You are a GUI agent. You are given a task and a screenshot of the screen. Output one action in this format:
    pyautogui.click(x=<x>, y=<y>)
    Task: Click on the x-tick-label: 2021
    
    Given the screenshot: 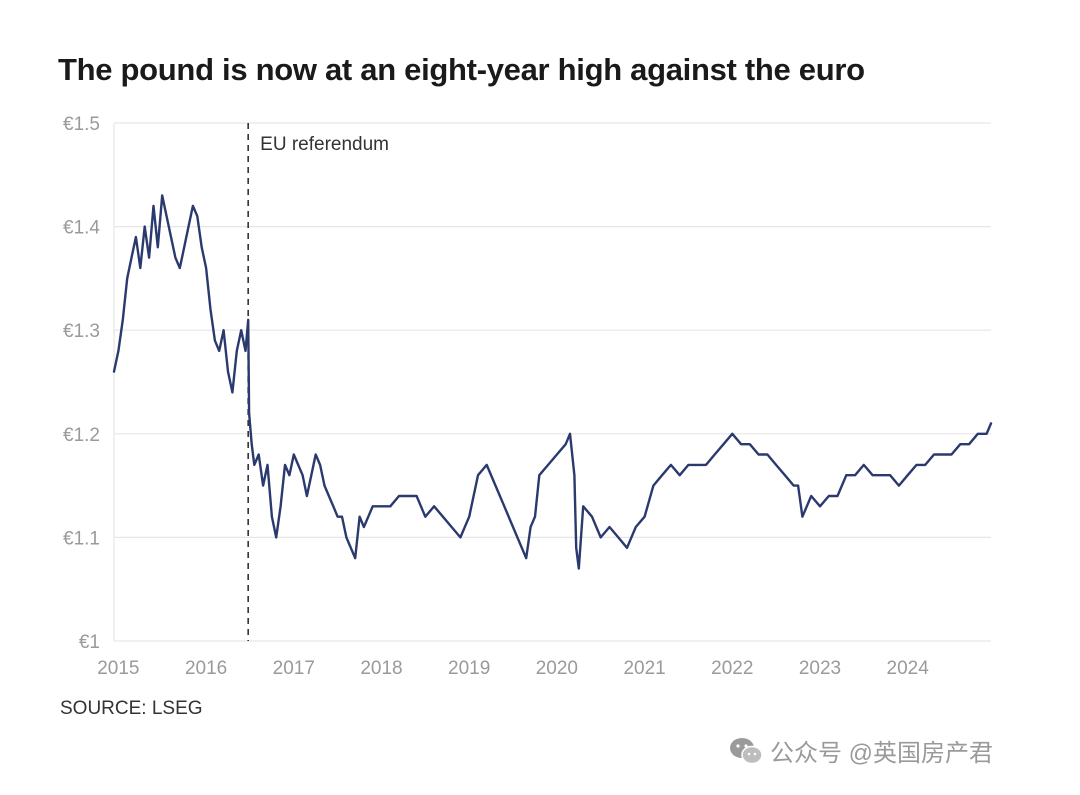 What is the action you would take?
    pyautogui.click(x=644, y=668)
    